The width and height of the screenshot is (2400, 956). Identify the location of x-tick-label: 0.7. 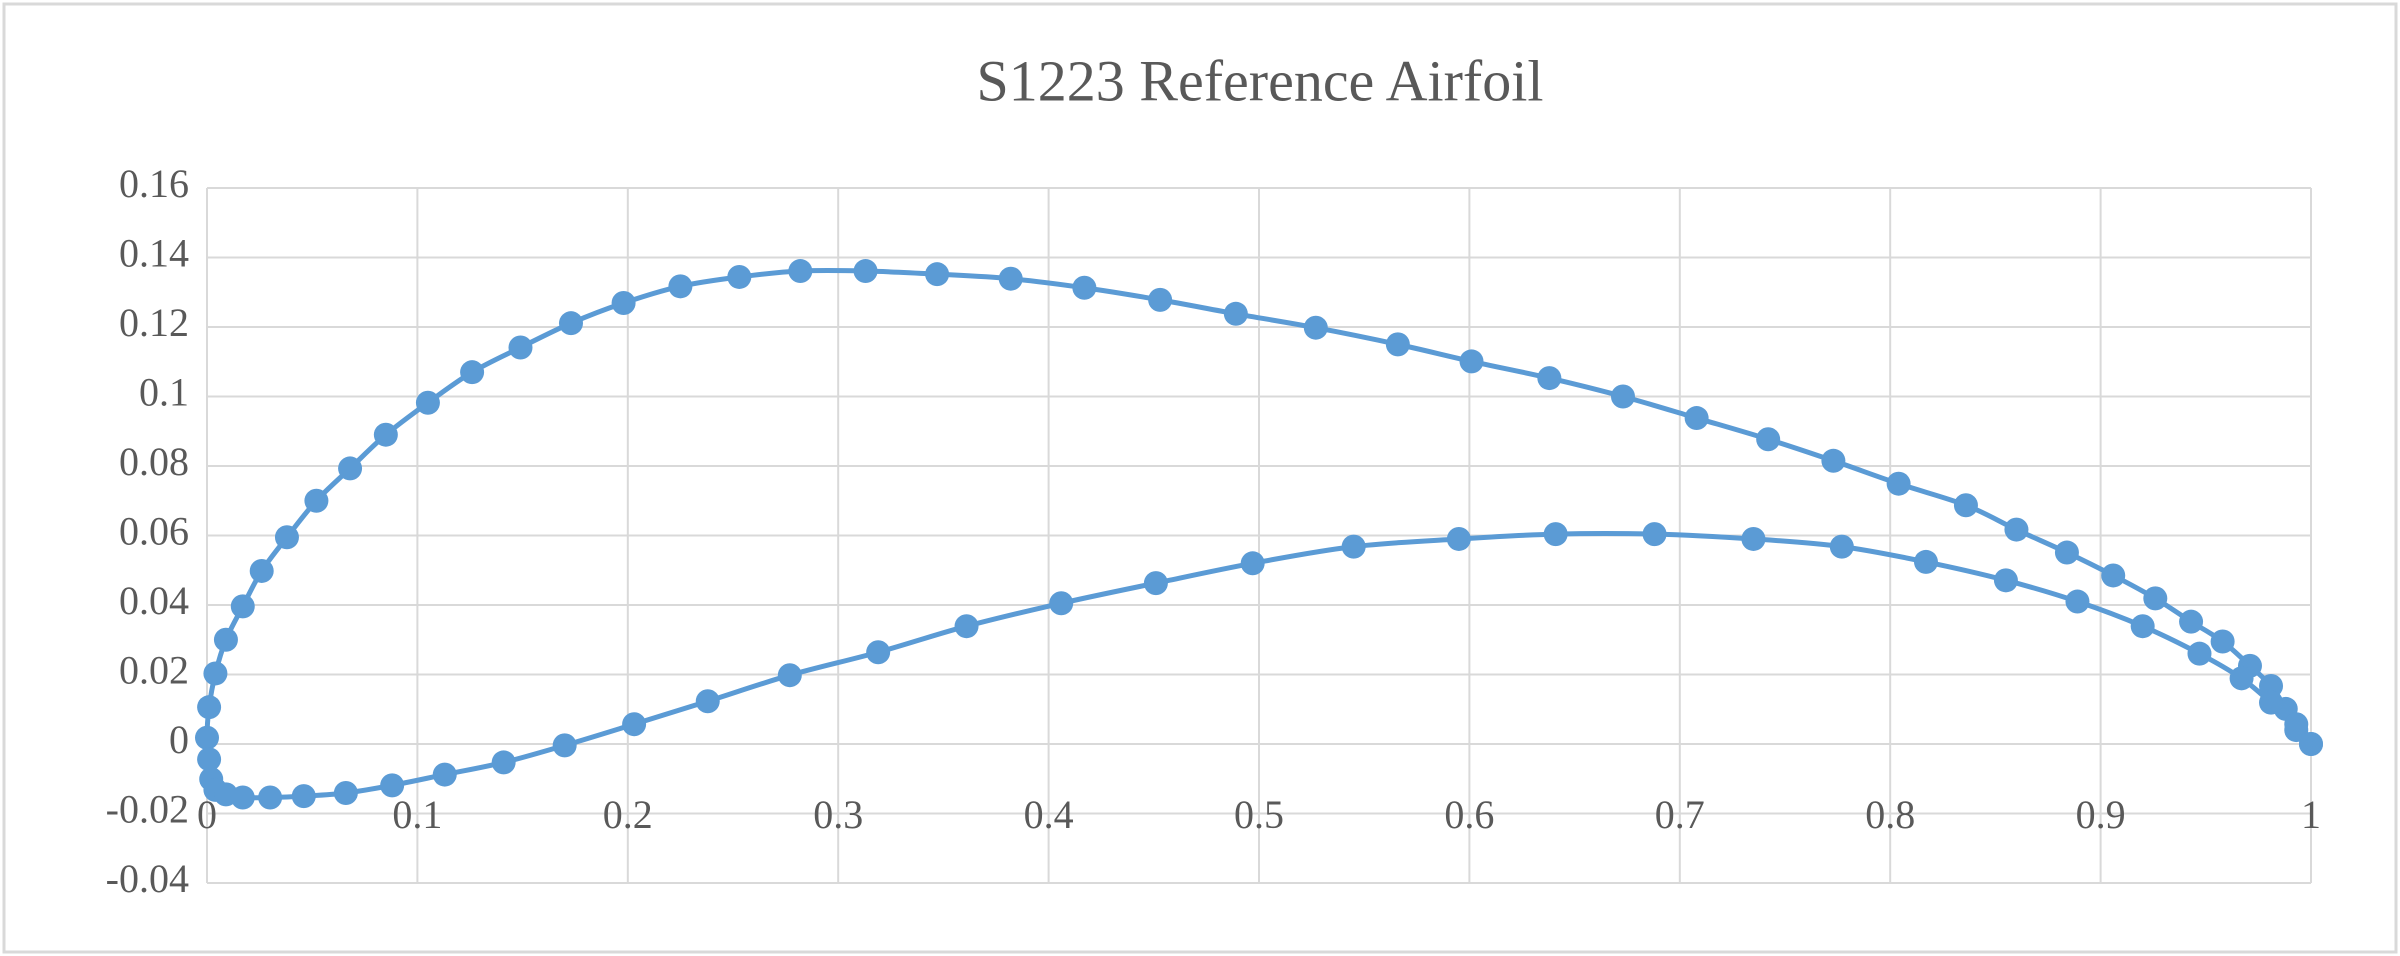
(1680, 814).